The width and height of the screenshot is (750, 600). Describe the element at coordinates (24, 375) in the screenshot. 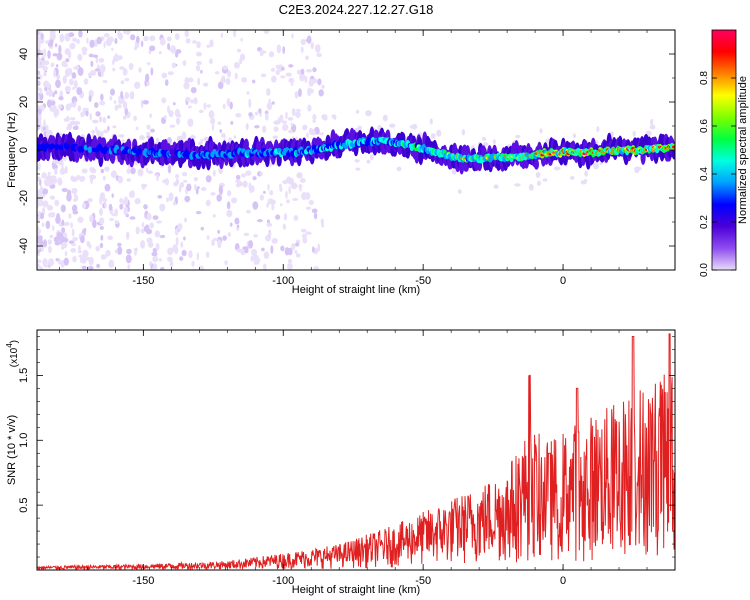

I see `snr-y-tick-label: 1.5` at that location.